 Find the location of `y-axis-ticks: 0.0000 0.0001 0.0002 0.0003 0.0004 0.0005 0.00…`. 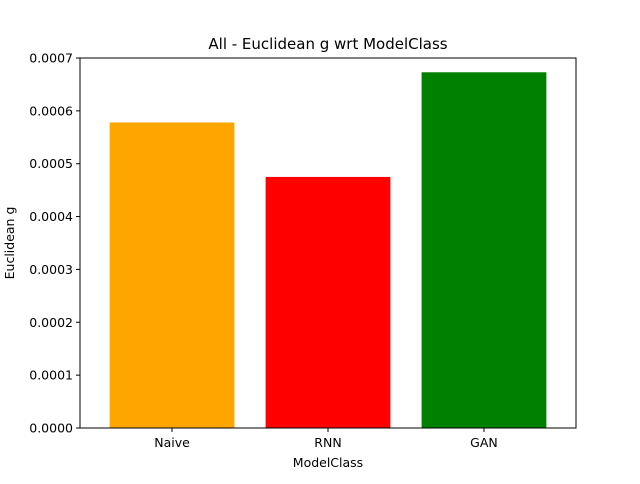

y-axis-ticks: 0.0000 0.0001 0.0002 0.0003 0.0004 0.0005 0.00… is located at coordinates (54, 243).